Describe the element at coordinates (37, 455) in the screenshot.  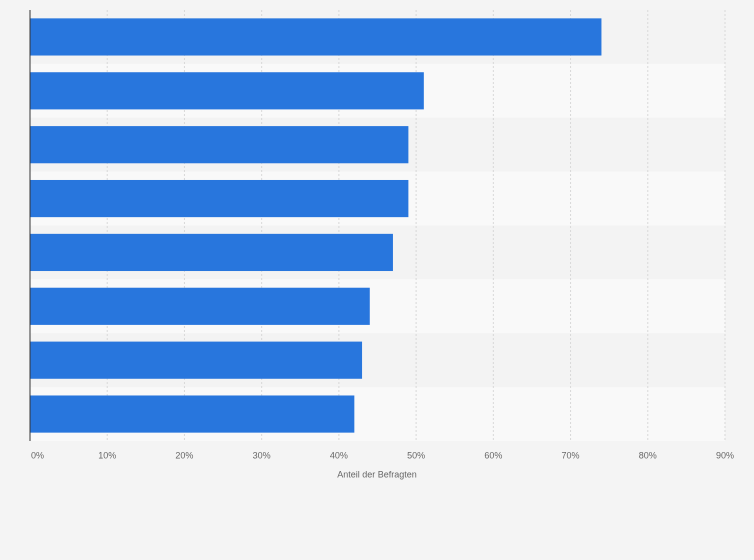
I see `x-tick-label: 0%` at that location.